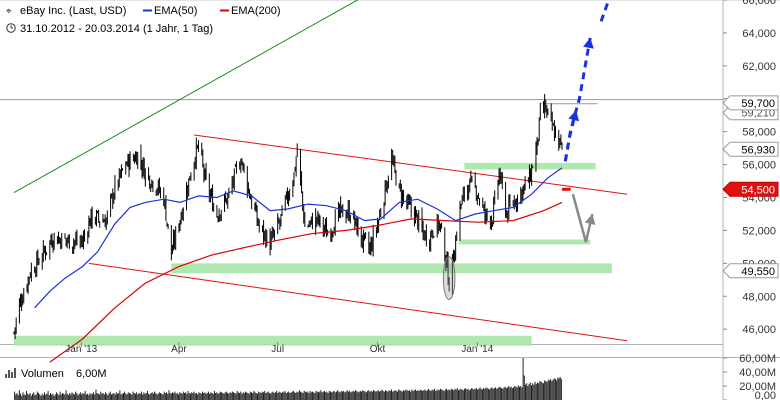 This screenshot has width=780, height=400. What do you see at coordinates (11, 28) in the screenshot?
I see `clock-icon` at bounding box center [11, 28].